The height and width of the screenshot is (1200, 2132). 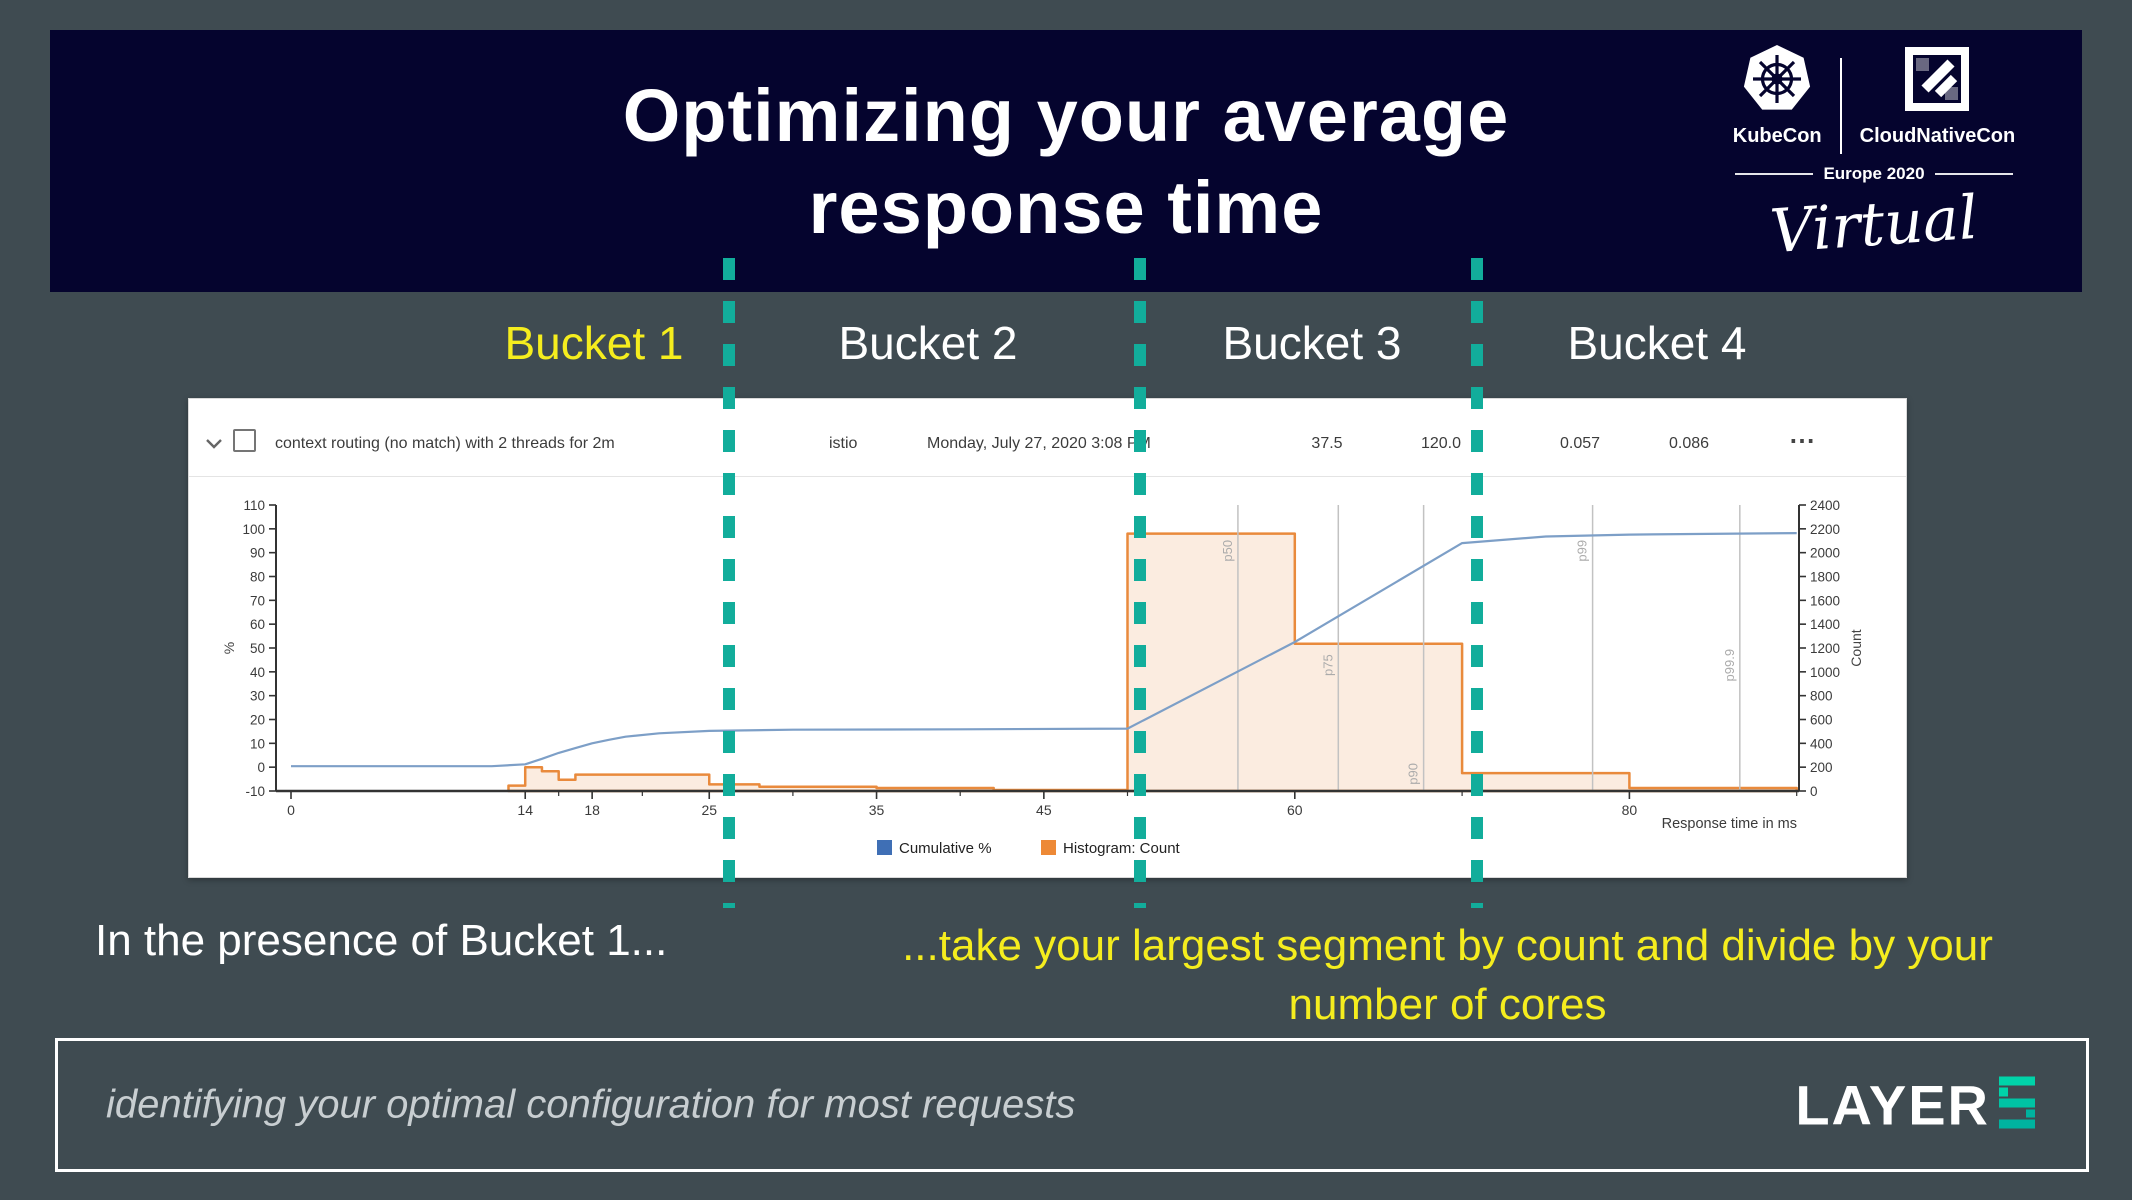 What do you see at coordinates (214, 446) in the screenshot?
I see `chevron-down-icon` at bounding box center [214, 446].